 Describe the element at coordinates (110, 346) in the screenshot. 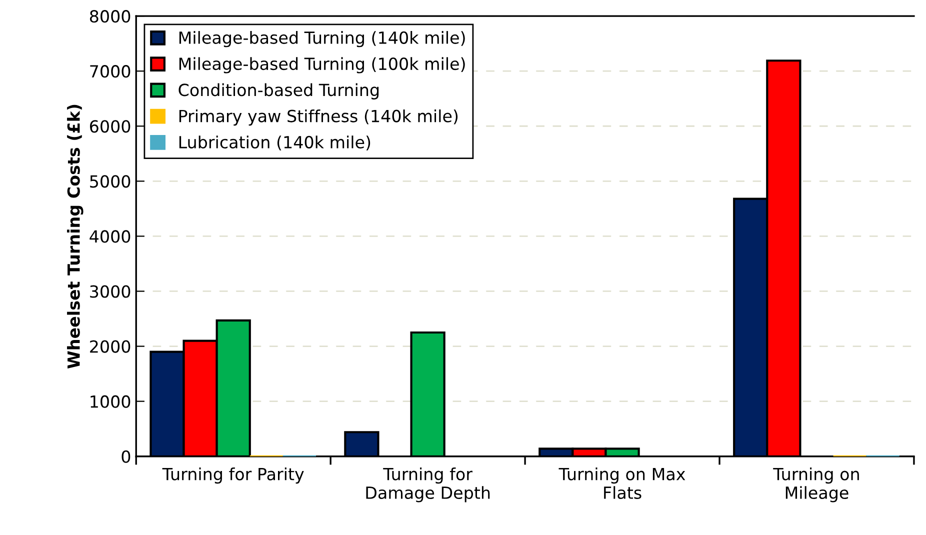

I see `y-tick-label: 2000` at that location.